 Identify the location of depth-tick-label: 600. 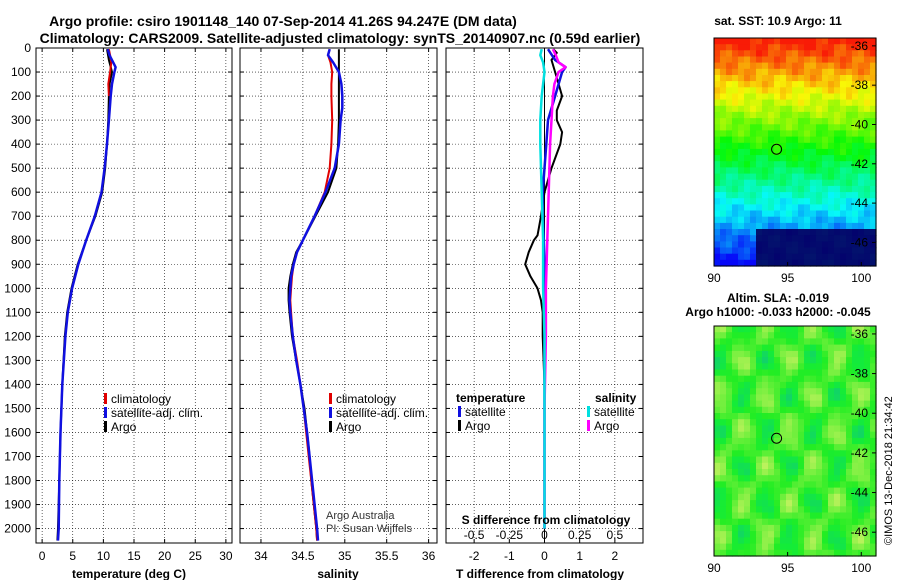
(21, 192).